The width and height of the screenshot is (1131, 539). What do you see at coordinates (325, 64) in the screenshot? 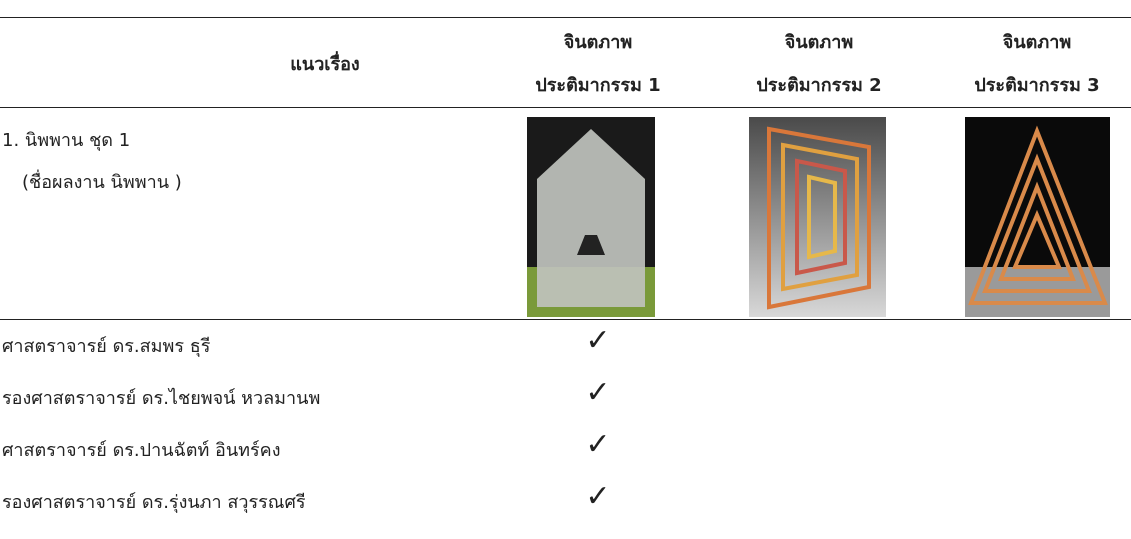
I see `header: แนวเรื่อง` at bounding box center [325, 64].